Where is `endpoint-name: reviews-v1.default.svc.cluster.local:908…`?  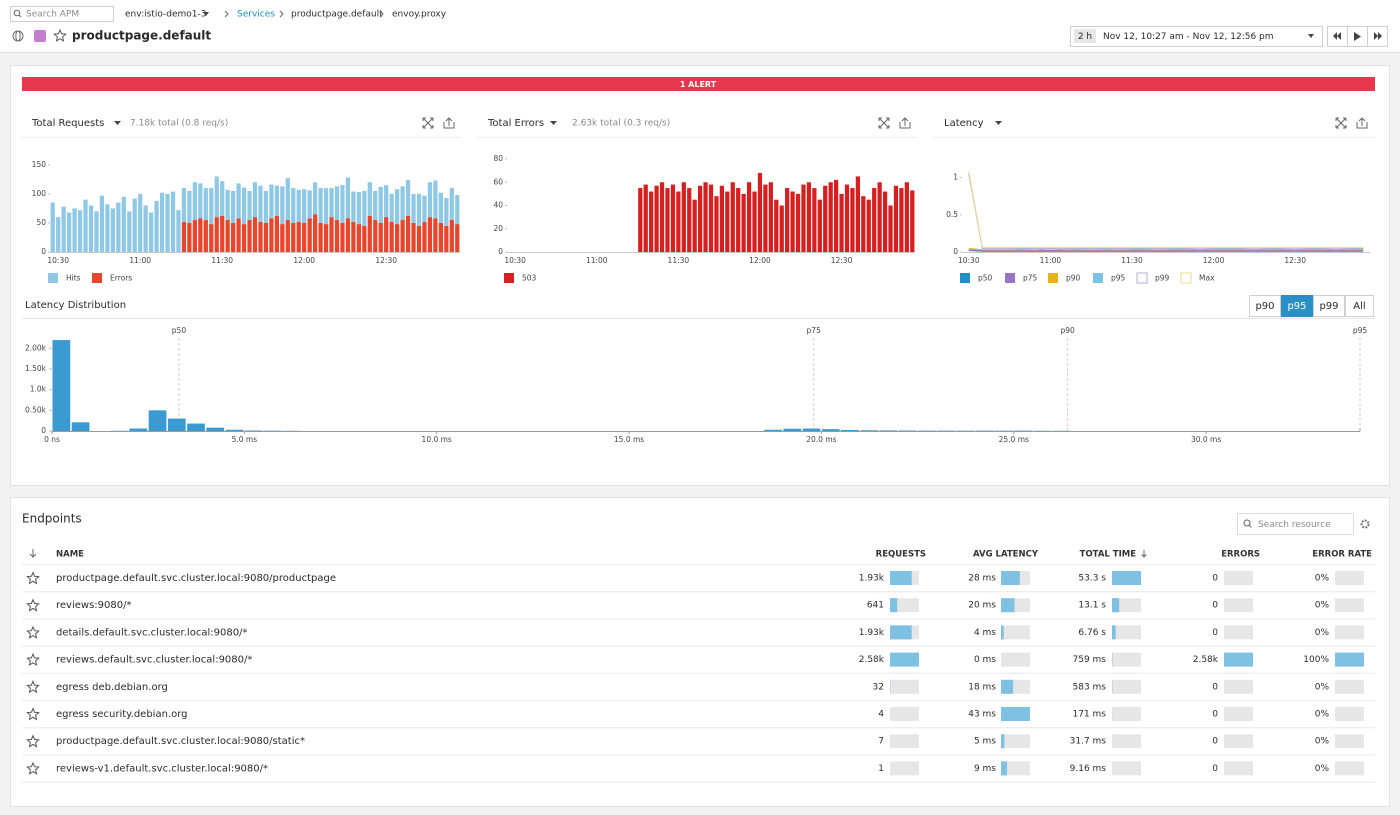 endpoint-name: reviews-v1.default.svc.cluster.local:908… is located at coordinates (162, 768).